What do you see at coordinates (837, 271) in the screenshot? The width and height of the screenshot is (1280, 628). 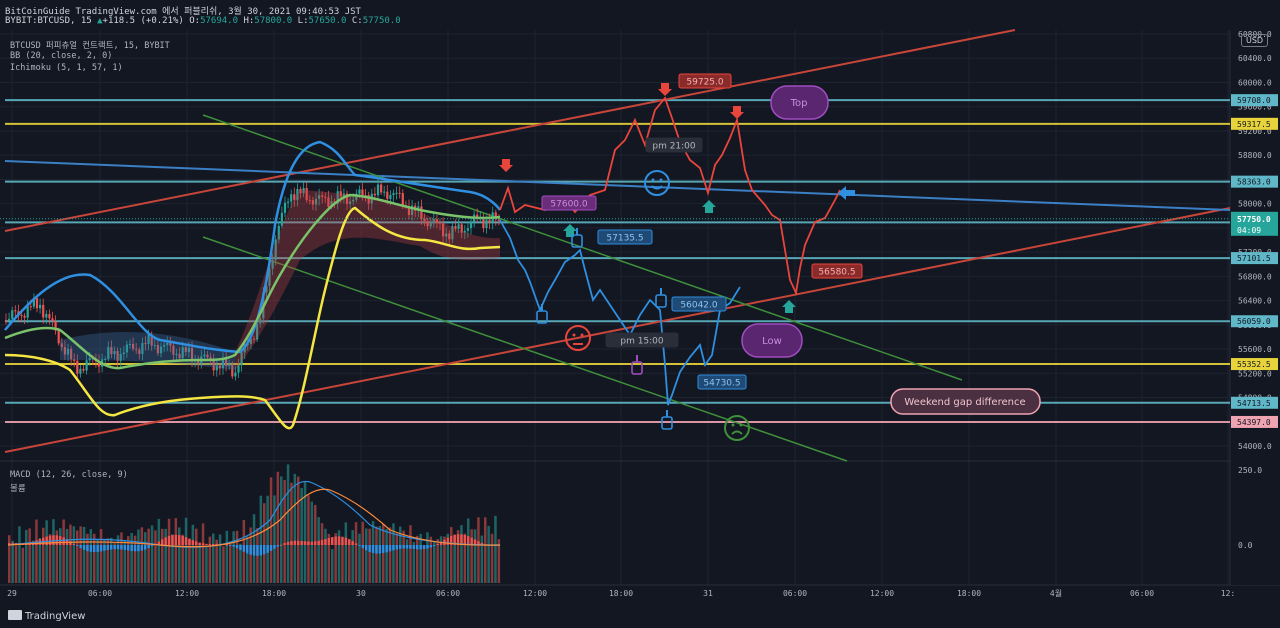 I see `callout-56580-box` at bounding box center [837, 271].